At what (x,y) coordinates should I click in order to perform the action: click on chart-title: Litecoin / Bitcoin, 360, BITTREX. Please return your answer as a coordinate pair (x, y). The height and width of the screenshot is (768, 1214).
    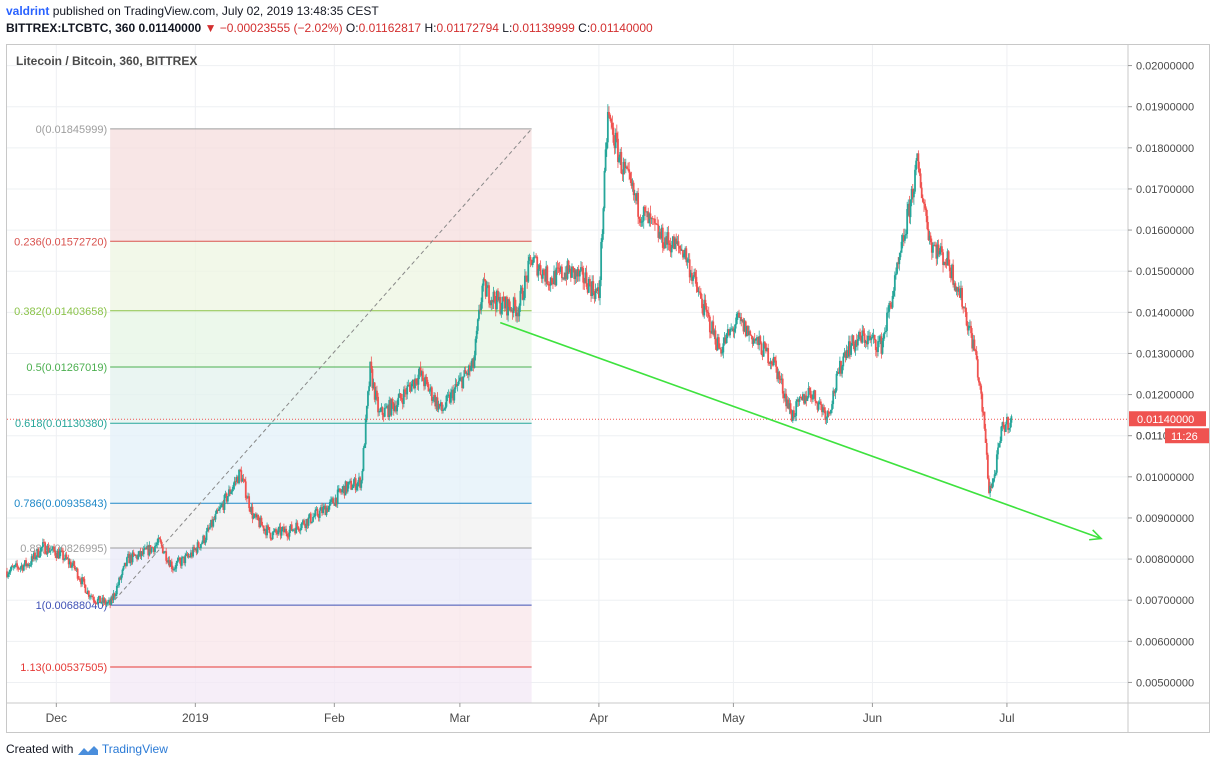
    Looking at the image, I should click on (106, 61).